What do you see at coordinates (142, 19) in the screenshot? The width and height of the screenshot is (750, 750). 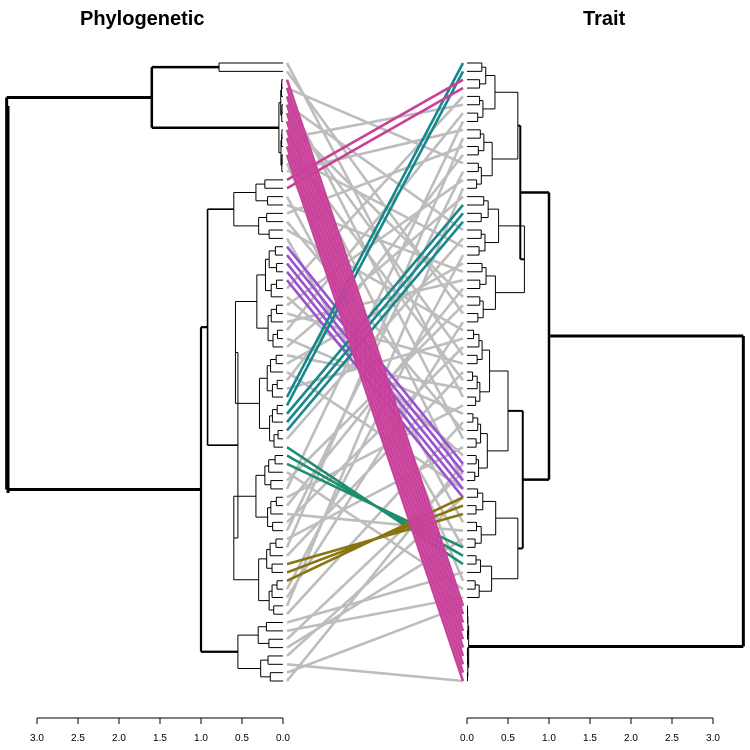 I see `left-tree-title: Phylogenetic` at bounding box center [142, 19].